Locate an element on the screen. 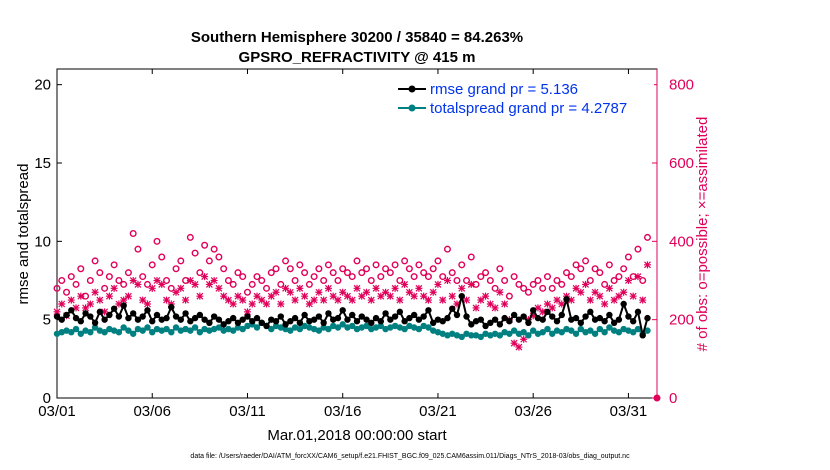  x-tick-label: 03/01 is located at coordinates (57, 411).